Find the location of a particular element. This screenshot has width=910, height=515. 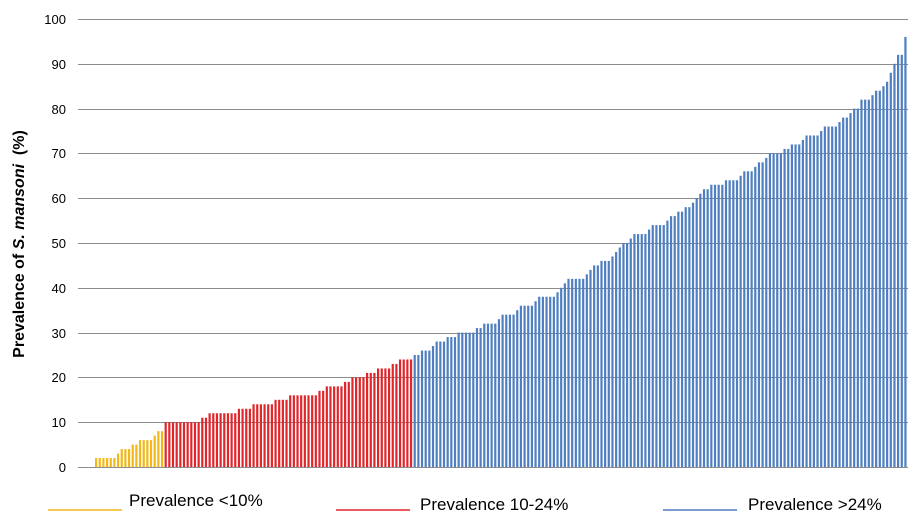

y-tick-label: 60 is located at coordinates (59, 198).